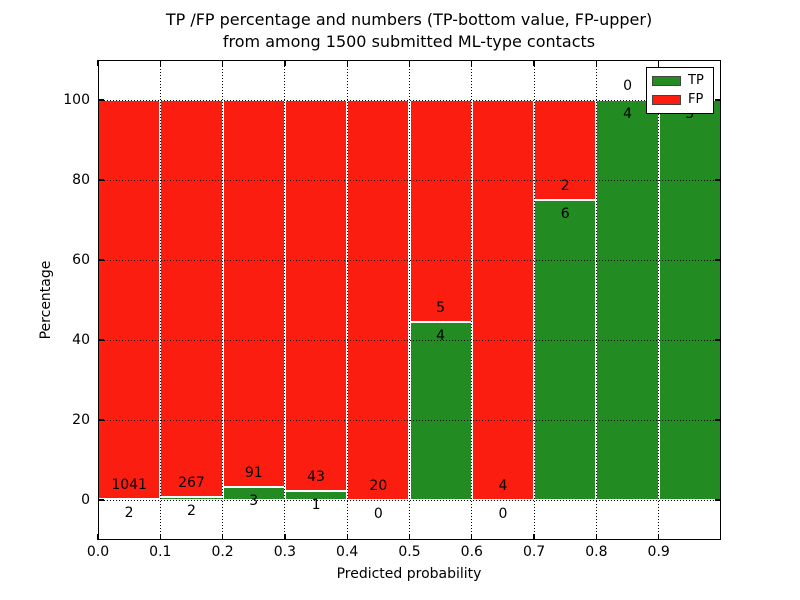 The height and width of the screenshot is (600, 800). What do you see at coordinates (596, 552) in the screenshot?
I see `x-tick-label: 0.8` at bounding box center [596, 552].